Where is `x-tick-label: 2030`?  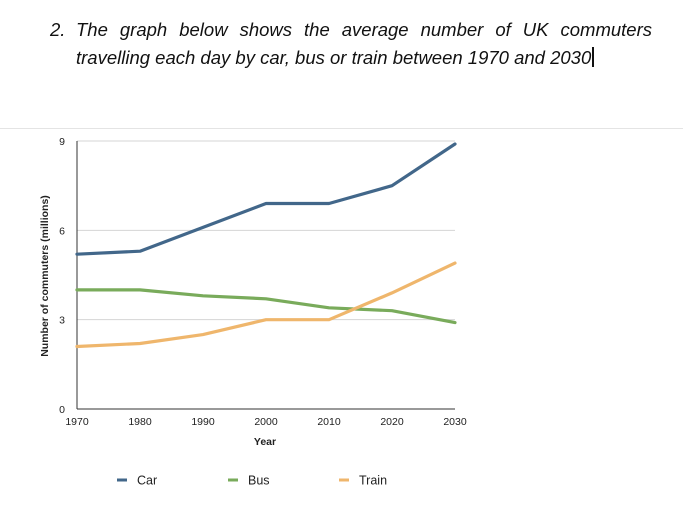
x-tick-label: 2030 is located at coordinates (455, 422).